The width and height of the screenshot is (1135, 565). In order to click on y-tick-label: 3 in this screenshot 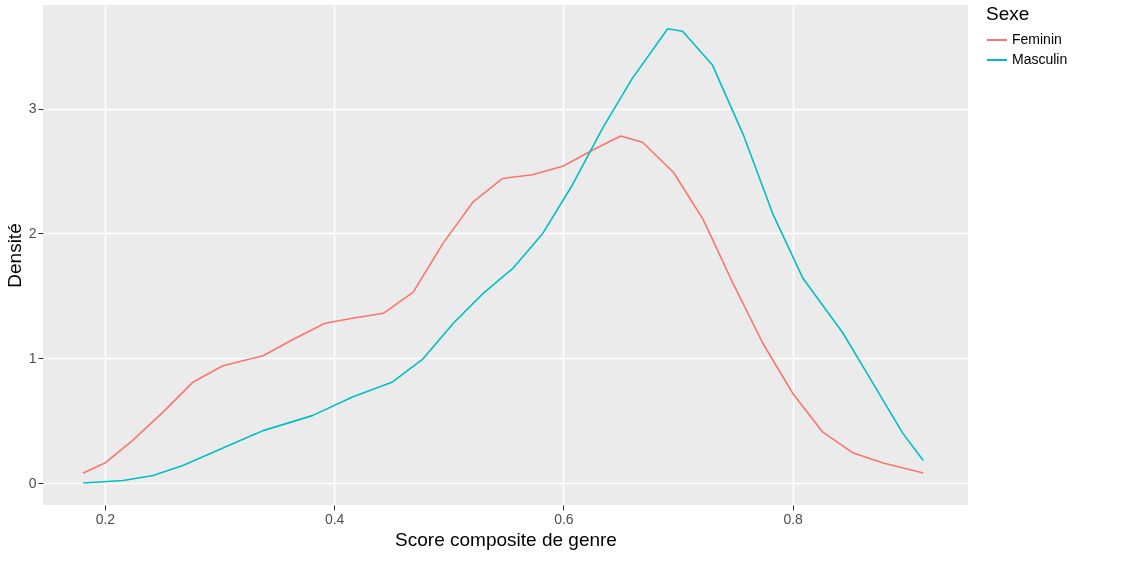, I will do `click(32, 108)`.